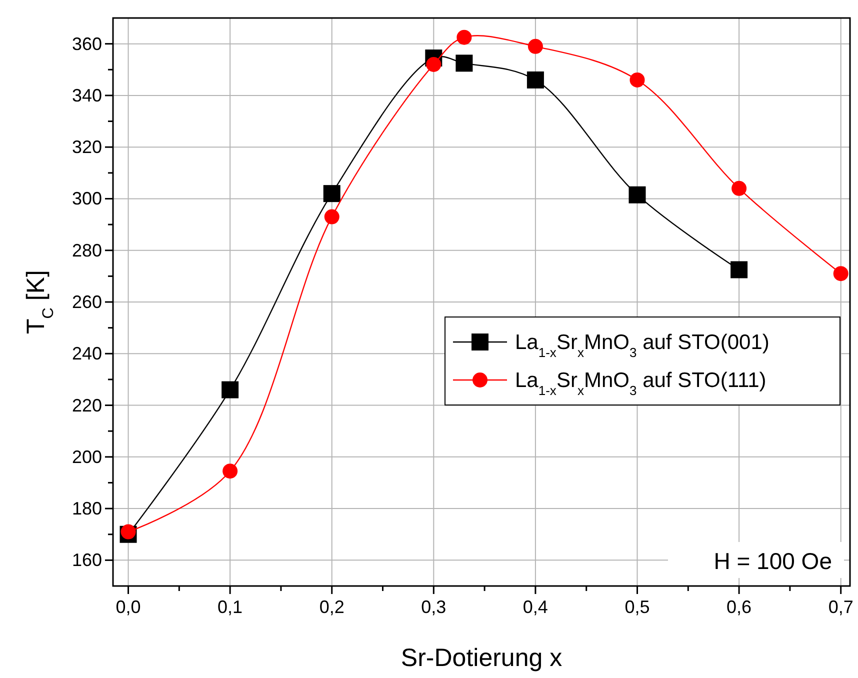  What do you see at coordinates (230, 607) in the screenshot?
I see `x-tick-label: 0,1` at bounding box center [230, 607].